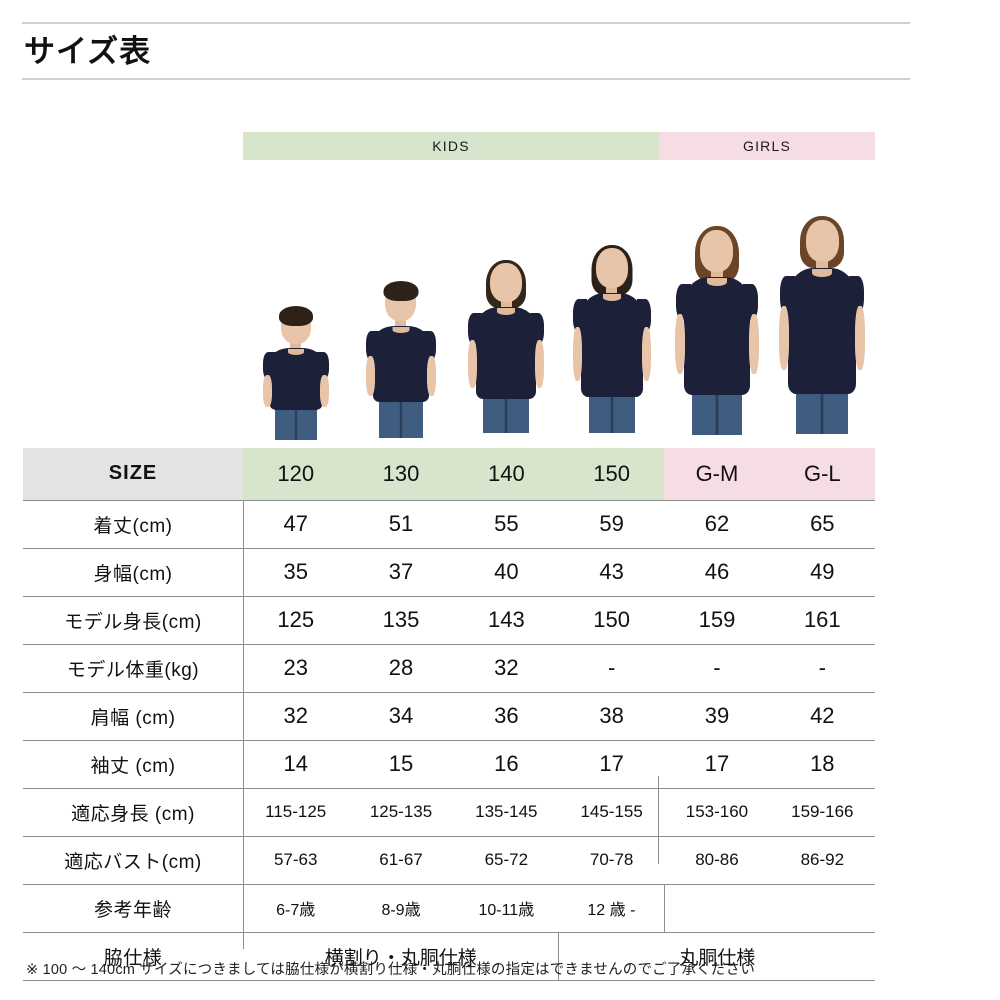  I want to click on cell-model-weight-120: 23, so click(296, 668).